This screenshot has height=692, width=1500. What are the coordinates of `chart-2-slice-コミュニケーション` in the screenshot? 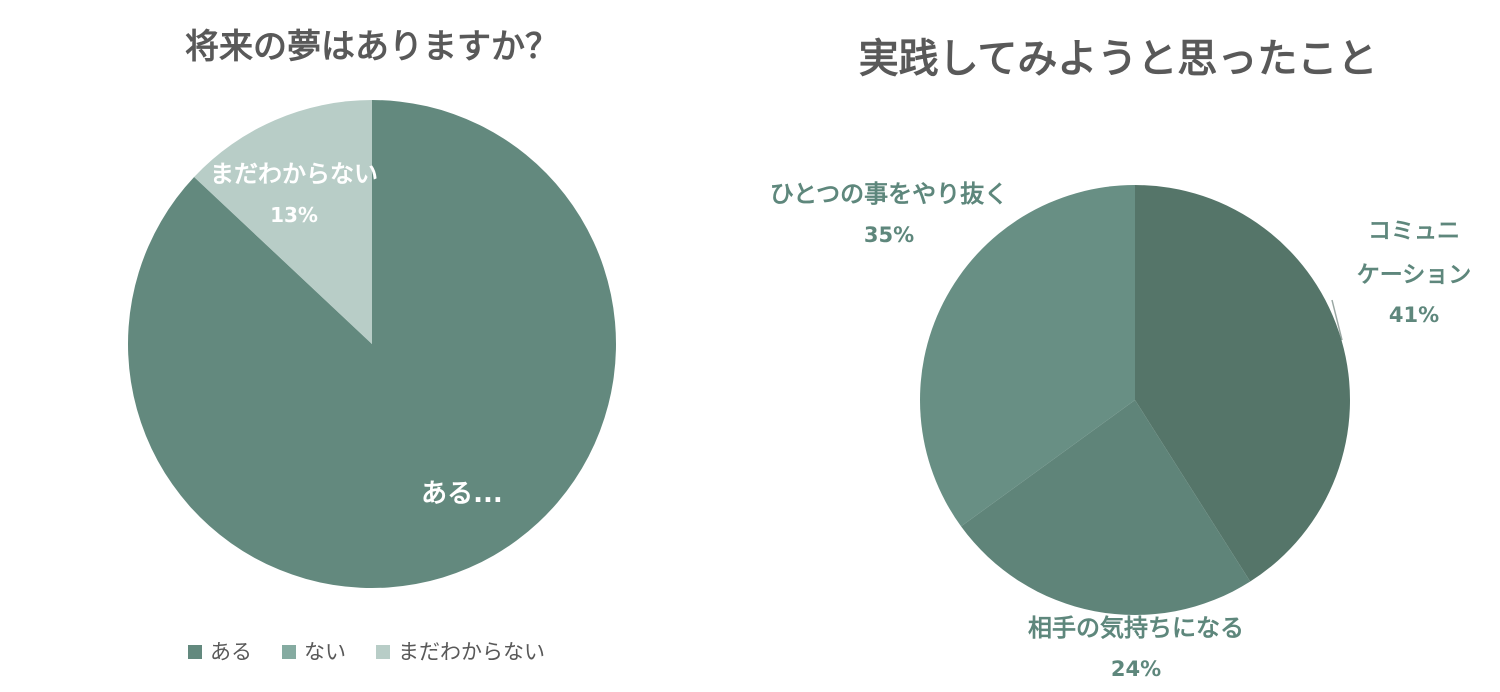 It's located at (1243, 383).